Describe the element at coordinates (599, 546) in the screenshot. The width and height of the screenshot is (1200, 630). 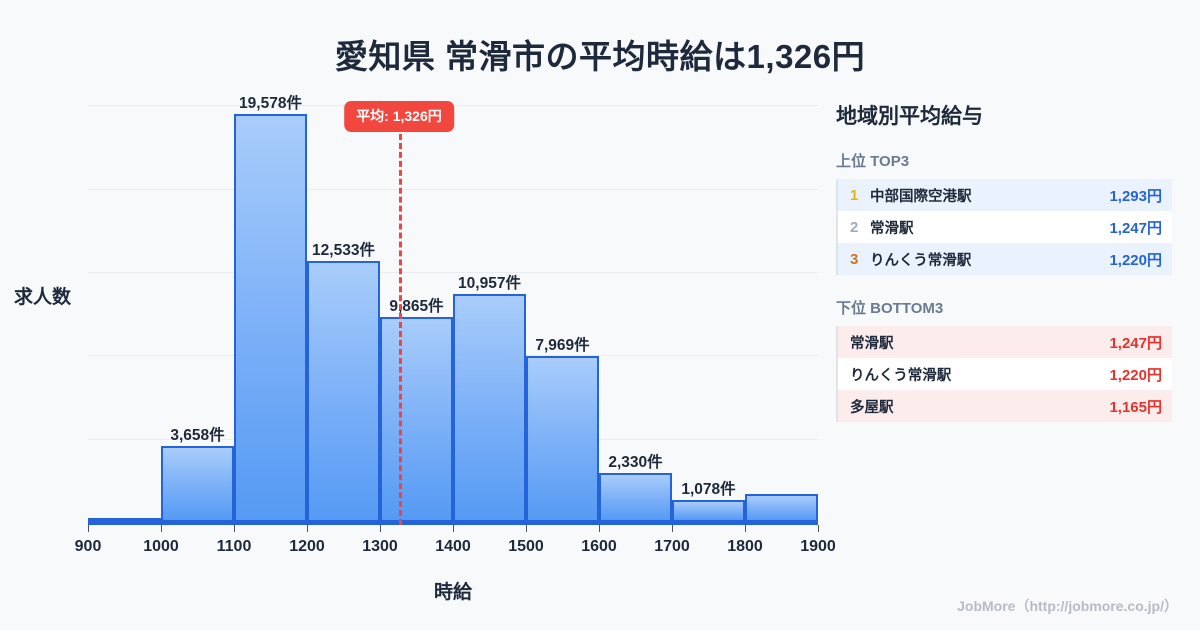
I see `x-tick-label: 1600` at that location.